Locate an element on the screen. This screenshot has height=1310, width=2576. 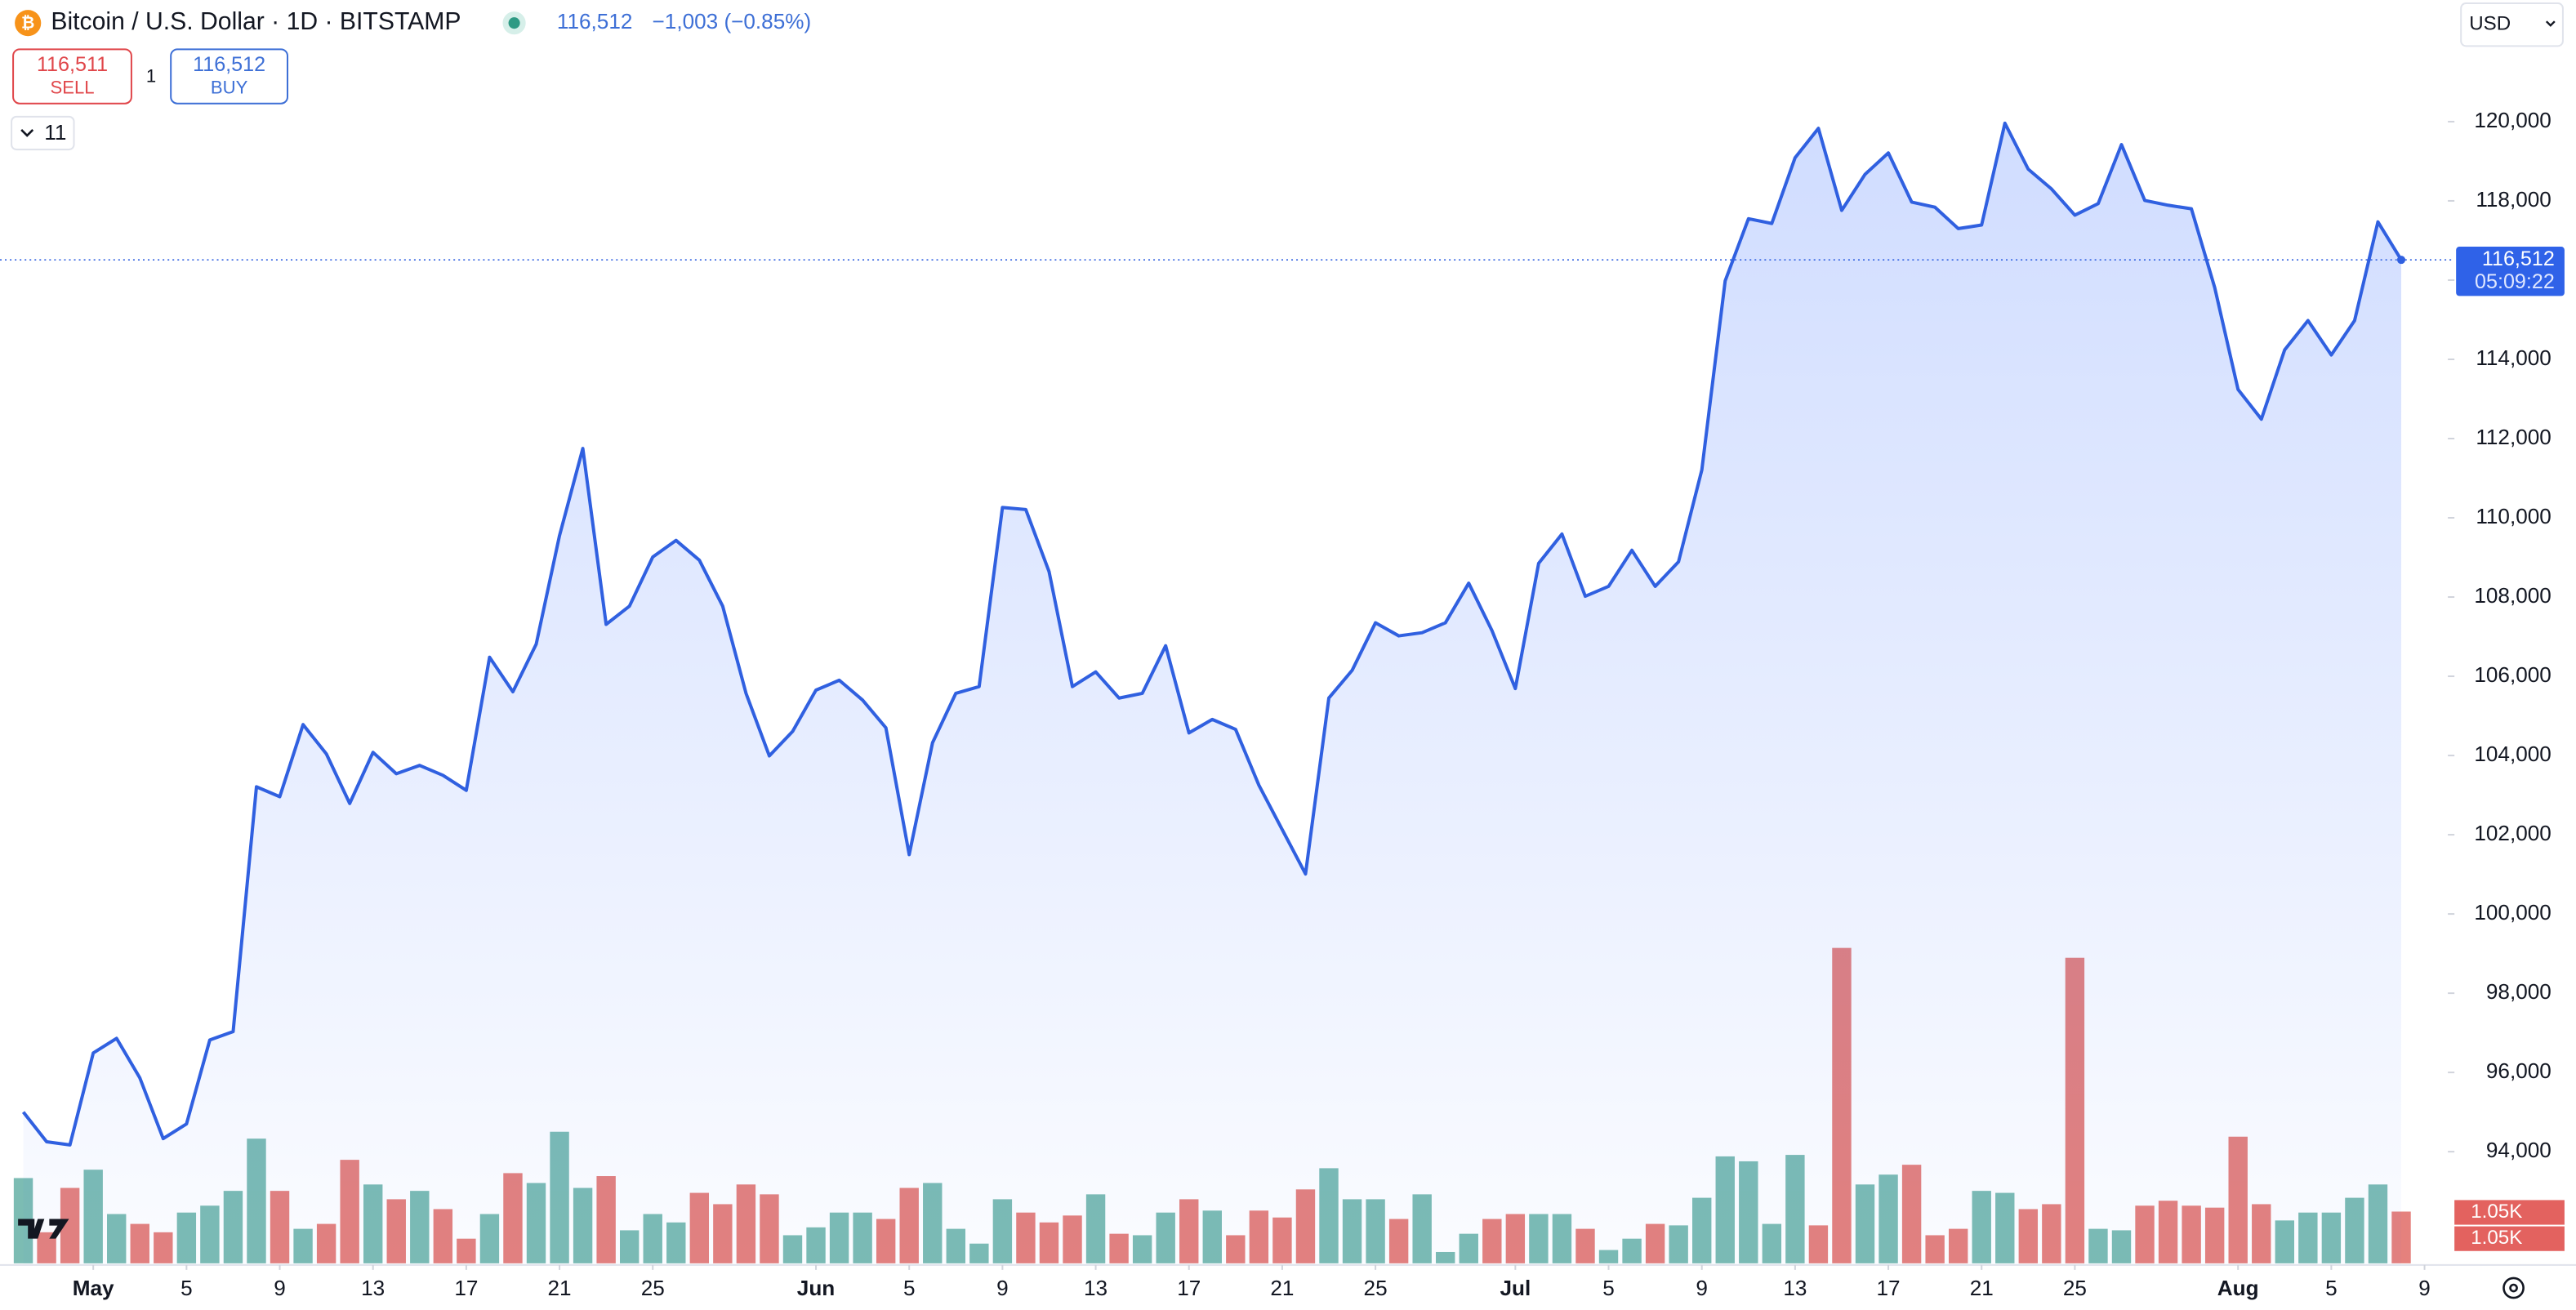
coin-symbol: ₿ is located at coordinates (27, 24).